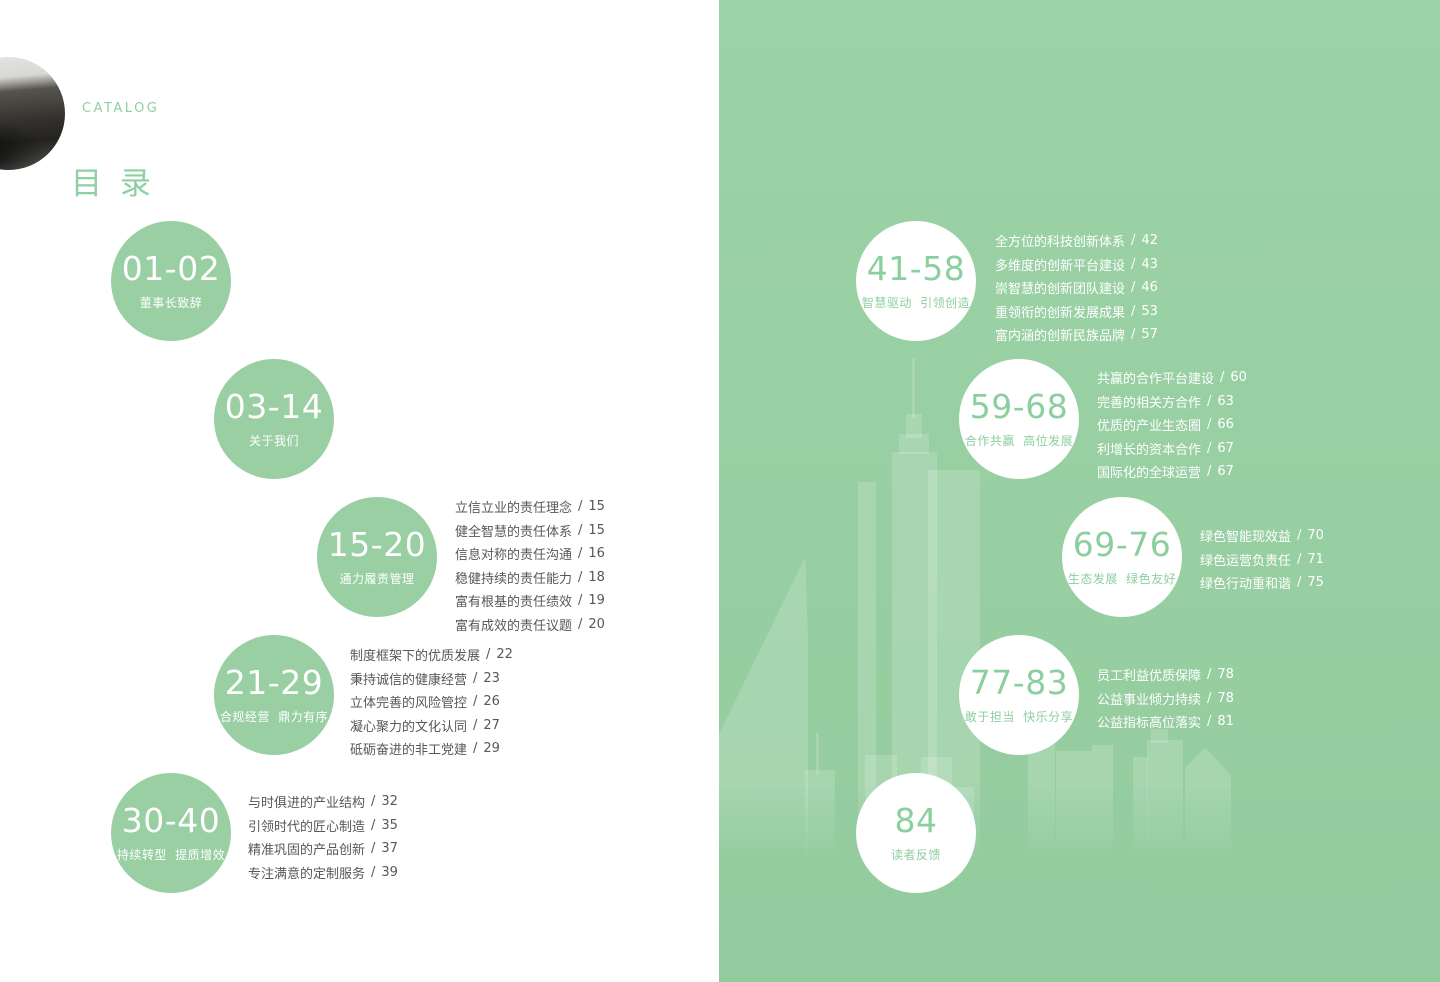 This screenshot has height=982, width=1440. What do you see at coordinates (1315, 583) in the screenshot?
I see `toc-entry-page: 75` at bounding box center [1315, 583].